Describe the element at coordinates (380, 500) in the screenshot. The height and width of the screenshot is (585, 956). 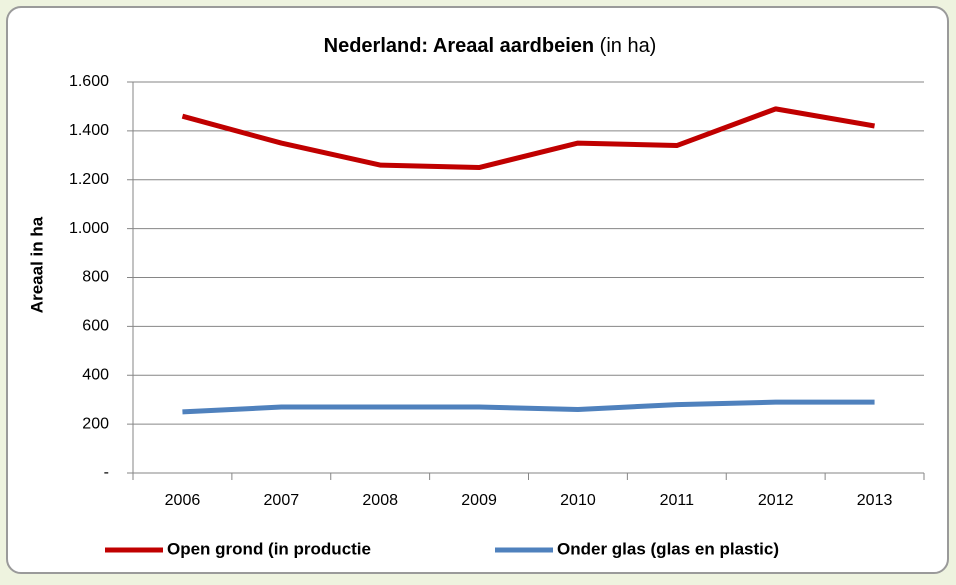
I see `x-tick-label: 2008` at that location.